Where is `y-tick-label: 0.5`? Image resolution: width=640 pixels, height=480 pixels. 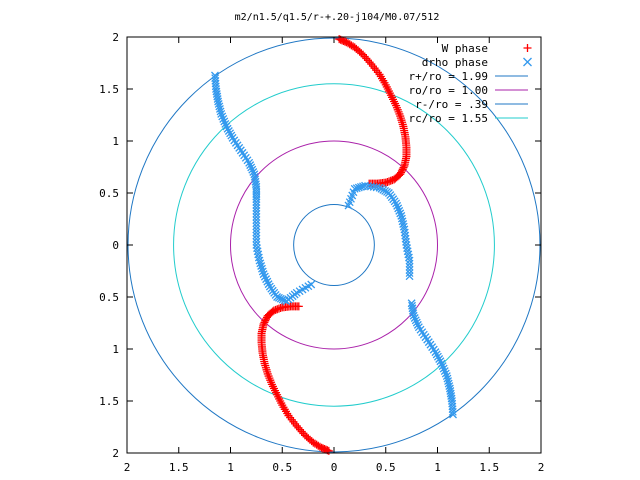
y-tick-label: 0.5 is located at coordinates (109, 193).